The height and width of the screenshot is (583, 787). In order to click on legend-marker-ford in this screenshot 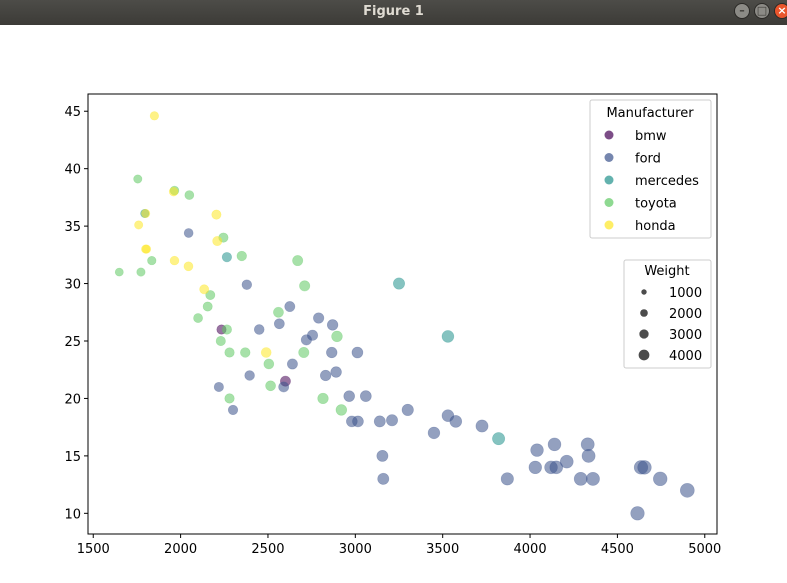, I will do `click(609, 157)`.